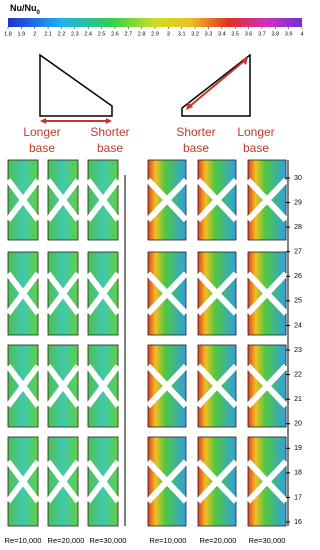  Describe the element at coordinates (88, 34) in the screenshot. I see `colorbar-tick-label: 2.4` at that location.